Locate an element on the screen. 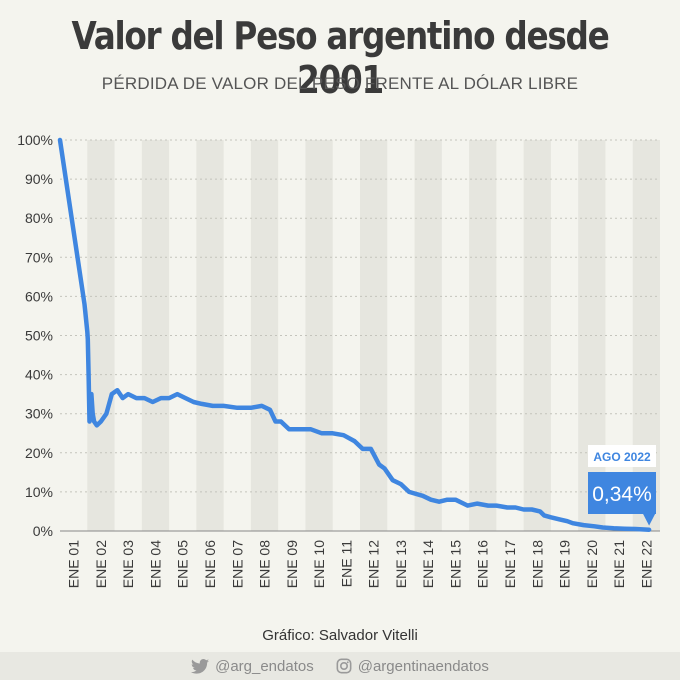  y-tick-label: 50% is located at coordinates (39, 336).